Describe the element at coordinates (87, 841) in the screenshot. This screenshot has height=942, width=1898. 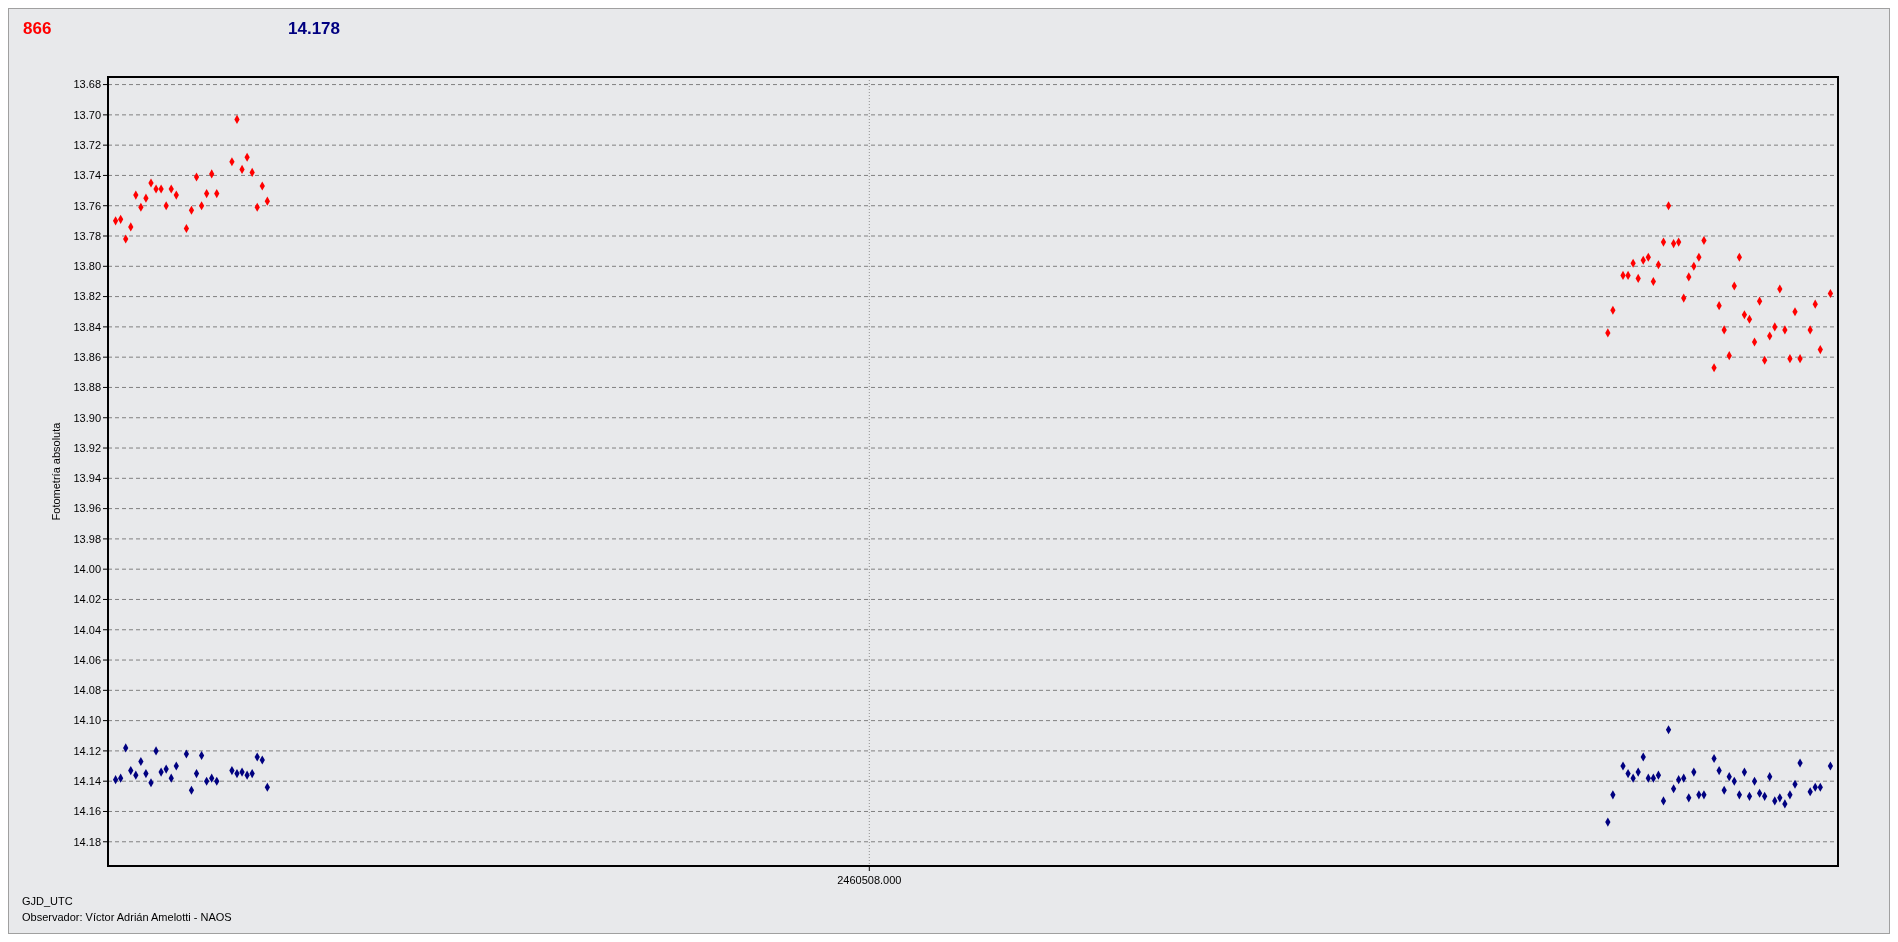
I see `y-tick-label: 14.18` at that location.